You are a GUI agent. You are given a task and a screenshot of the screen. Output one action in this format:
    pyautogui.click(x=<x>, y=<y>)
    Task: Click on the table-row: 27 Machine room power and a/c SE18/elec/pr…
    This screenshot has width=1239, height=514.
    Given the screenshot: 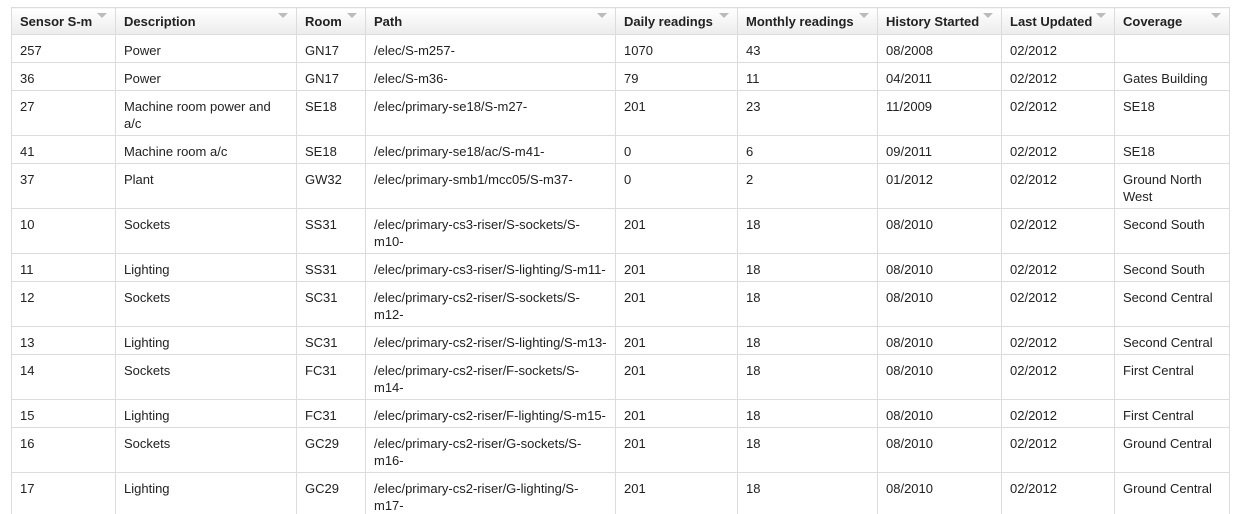 What is the action you would take?
    pyautogui.click(x=620, y=113)
    